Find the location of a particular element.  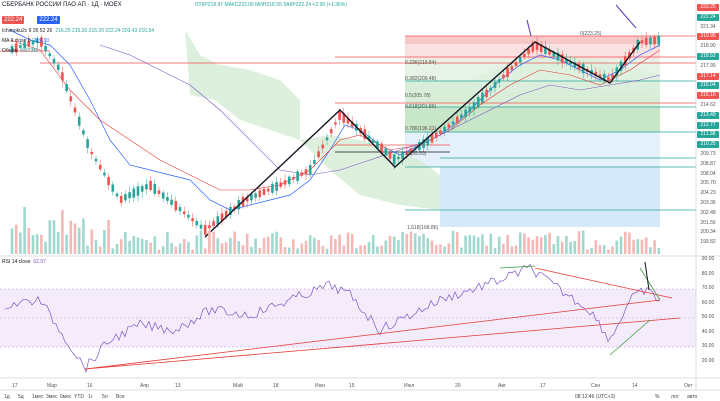

range-button: 1г is located at coordinates (90, 397).